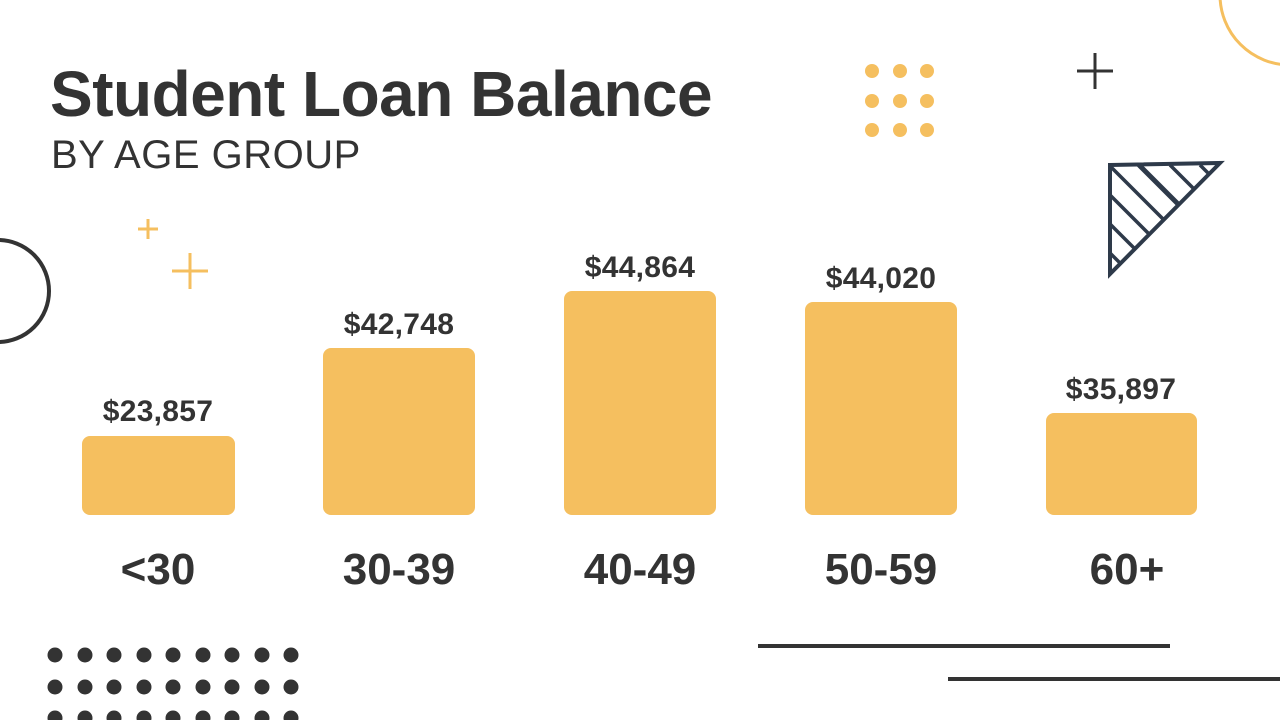 The width and height of the screenshot is (1280, 720). Describe the element at coordinates (1019, 662) in the screenshot. I see `decorative-lines` at that location.